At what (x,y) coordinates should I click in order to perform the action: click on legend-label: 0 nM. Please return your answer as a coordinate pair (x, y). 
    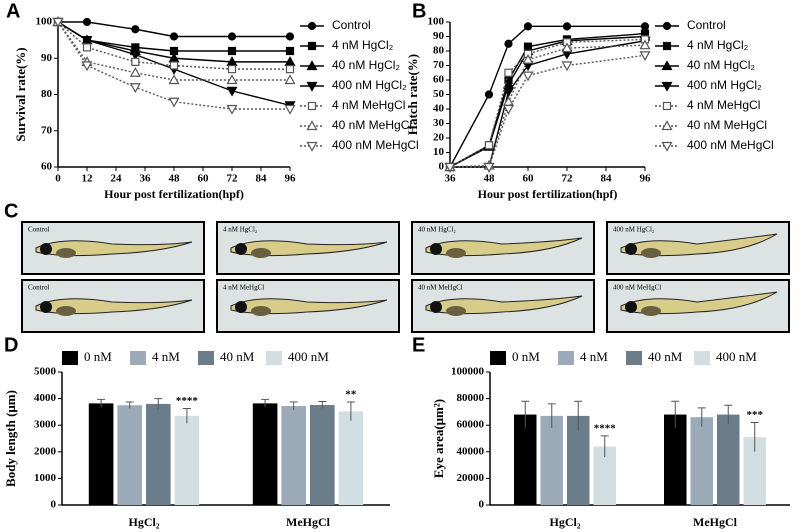
    Looking at the image, I should click on (98, 356).